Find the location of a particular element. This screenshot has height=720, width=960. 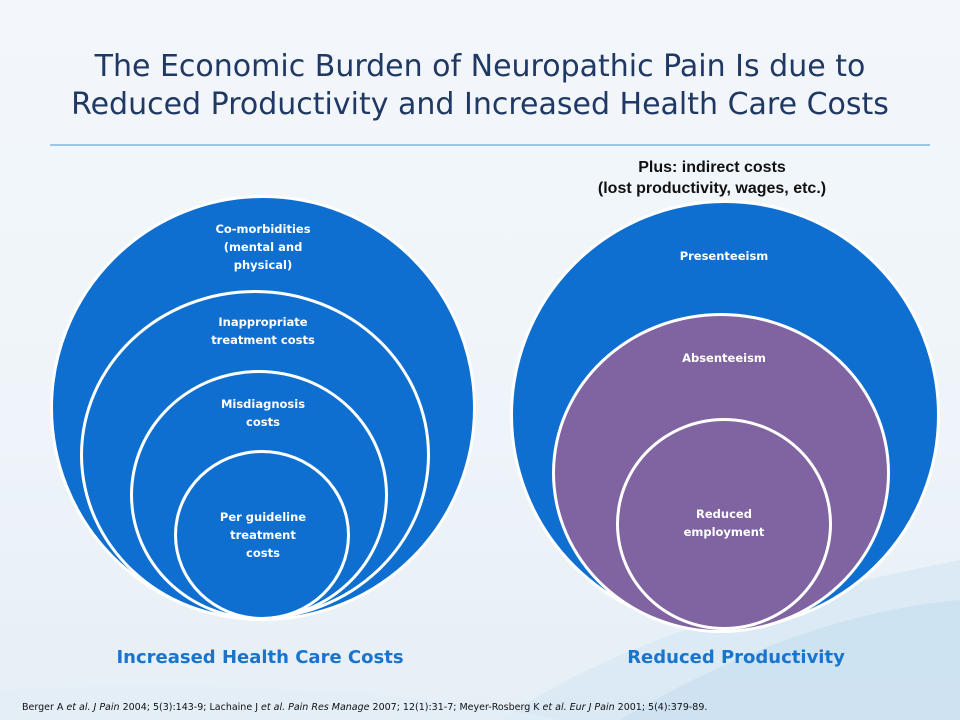

label-line: treatment costs is located at coordinates (263, 340).